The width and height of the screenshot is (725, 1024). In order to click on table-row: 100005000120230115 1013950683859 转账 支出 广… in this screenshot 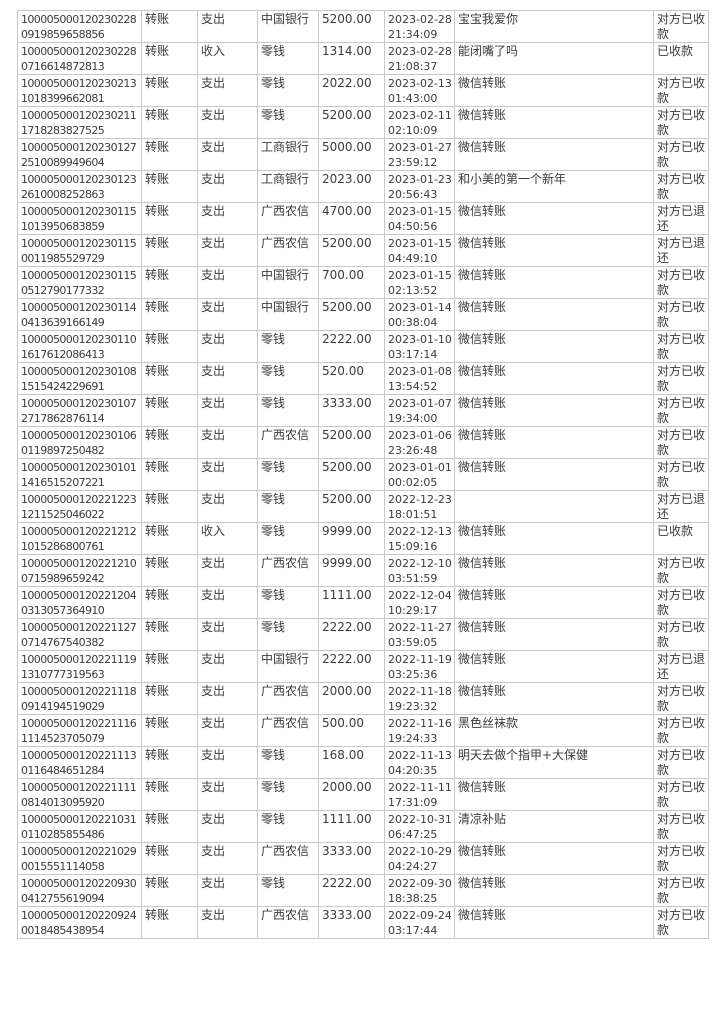, I will do `click(363, 218)`.